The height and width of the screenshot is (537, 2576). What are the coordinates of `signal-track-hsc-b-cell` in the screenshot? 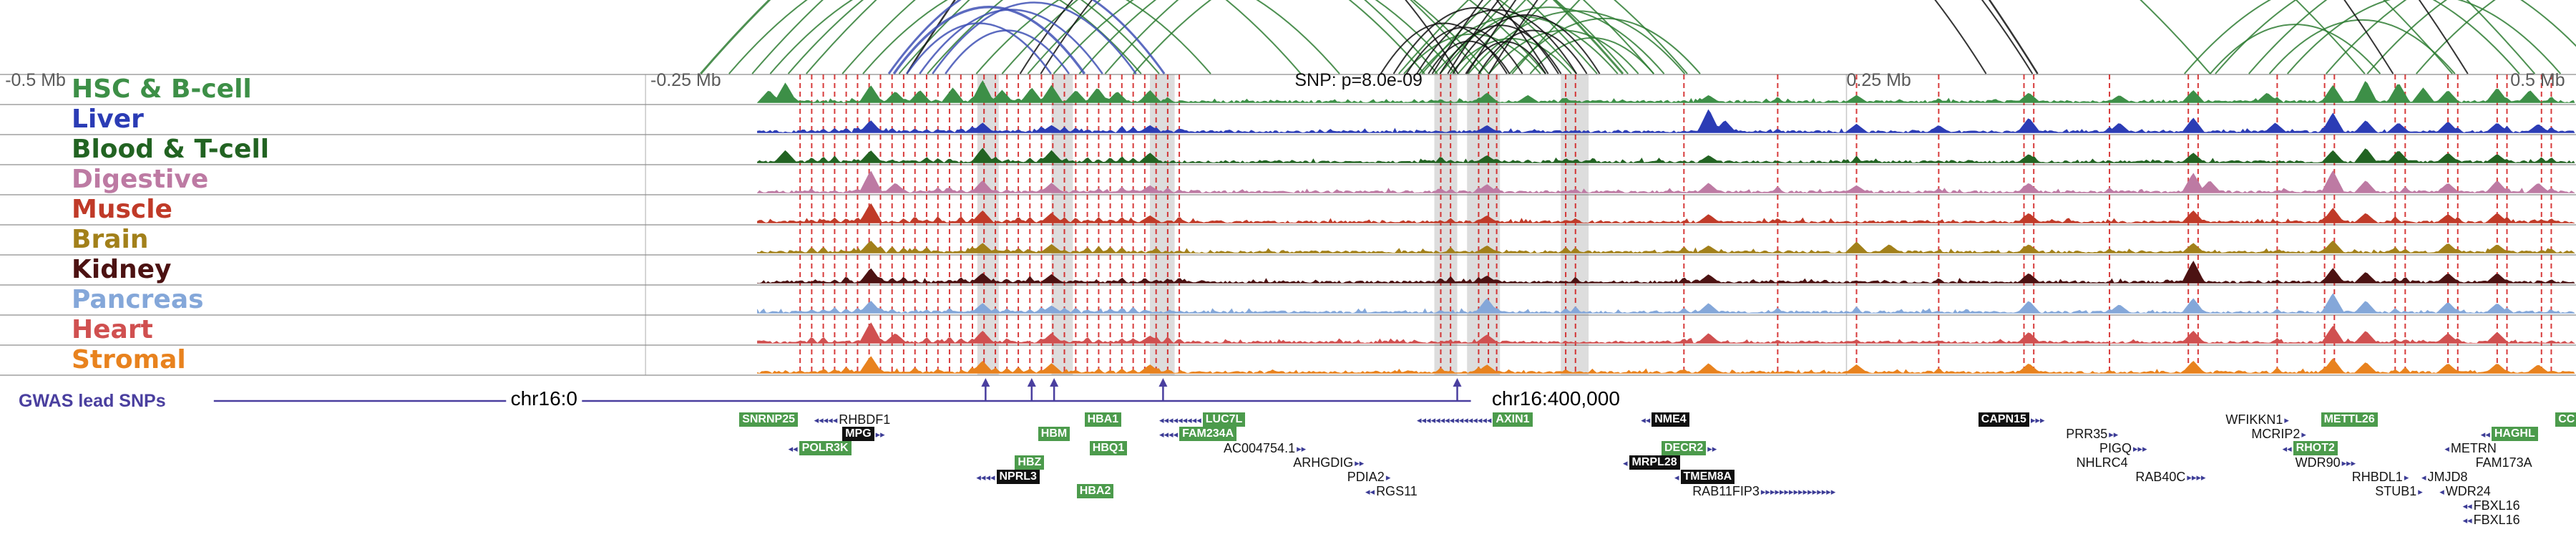 It's located at (1666, 91).